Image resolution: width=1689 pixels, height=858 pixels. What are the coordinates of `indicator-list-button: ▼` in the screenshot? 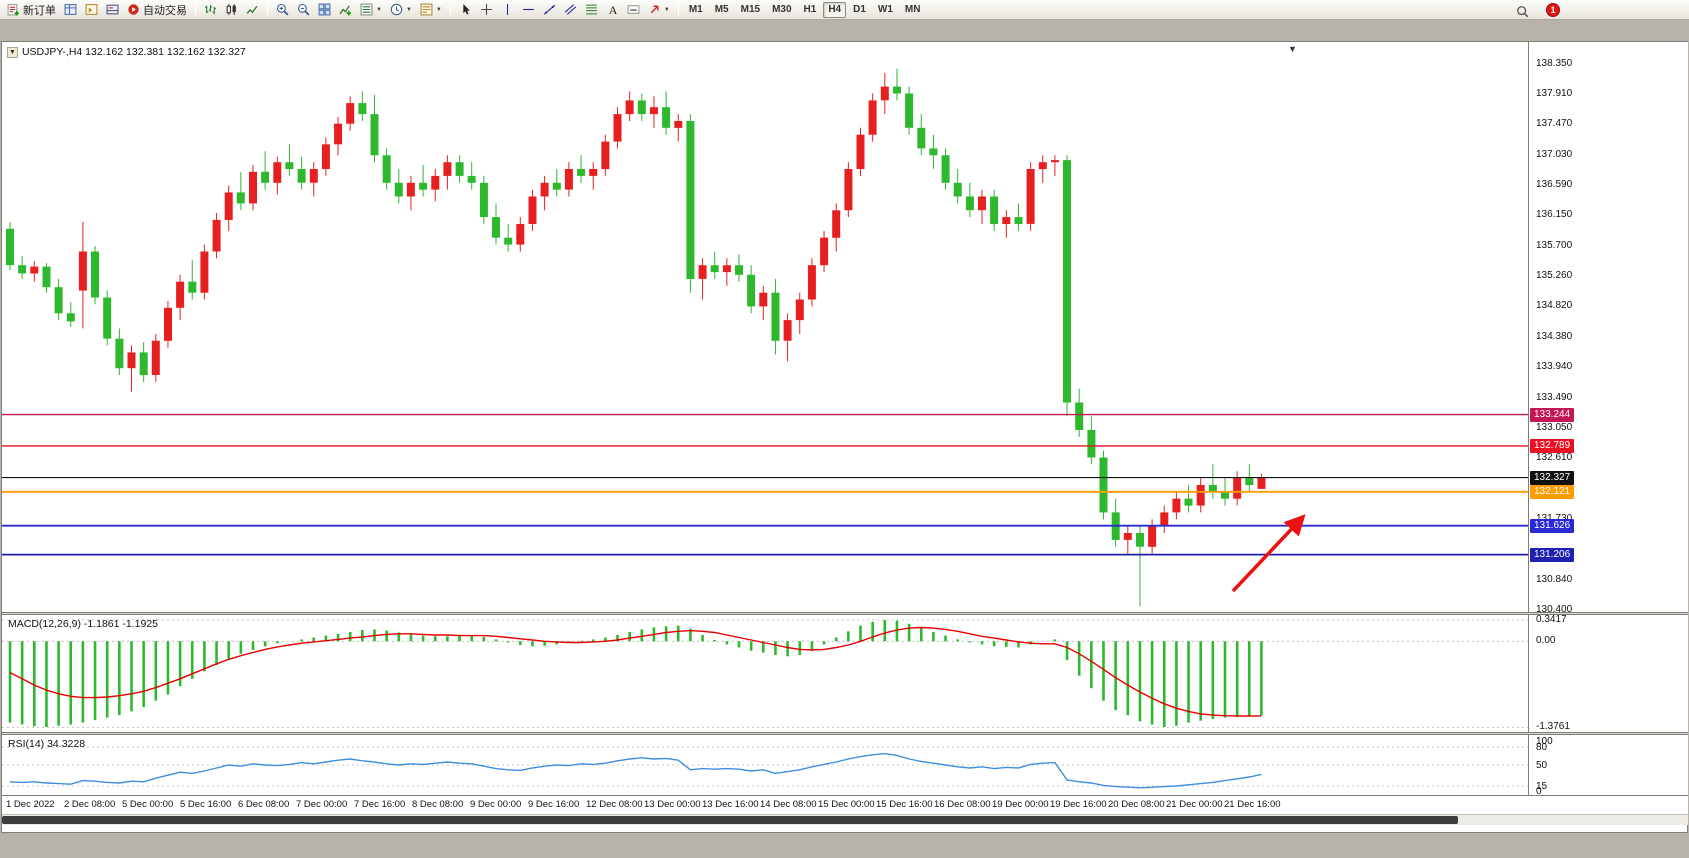 It's located at (371, 10).